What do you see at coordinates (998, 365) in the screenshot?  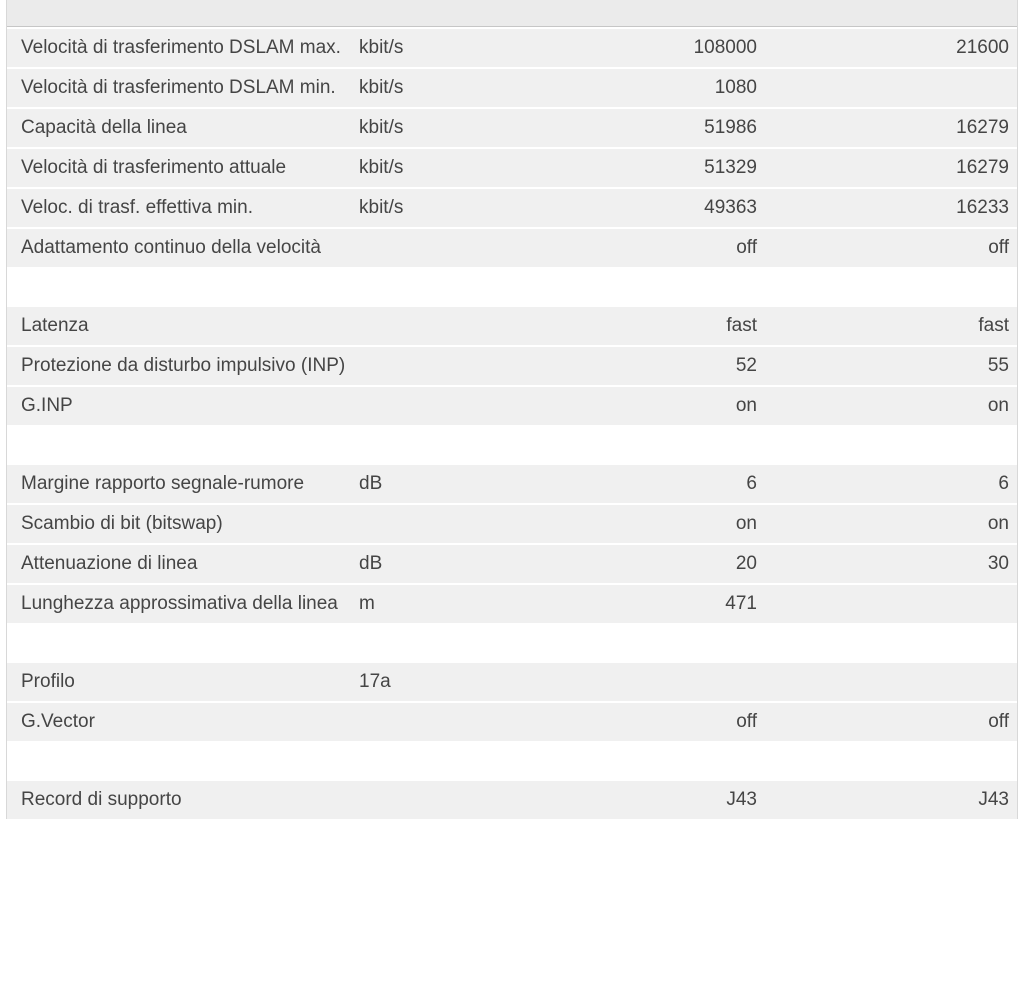 I see `row-value-send: 55` at bounding box center [998, 365].